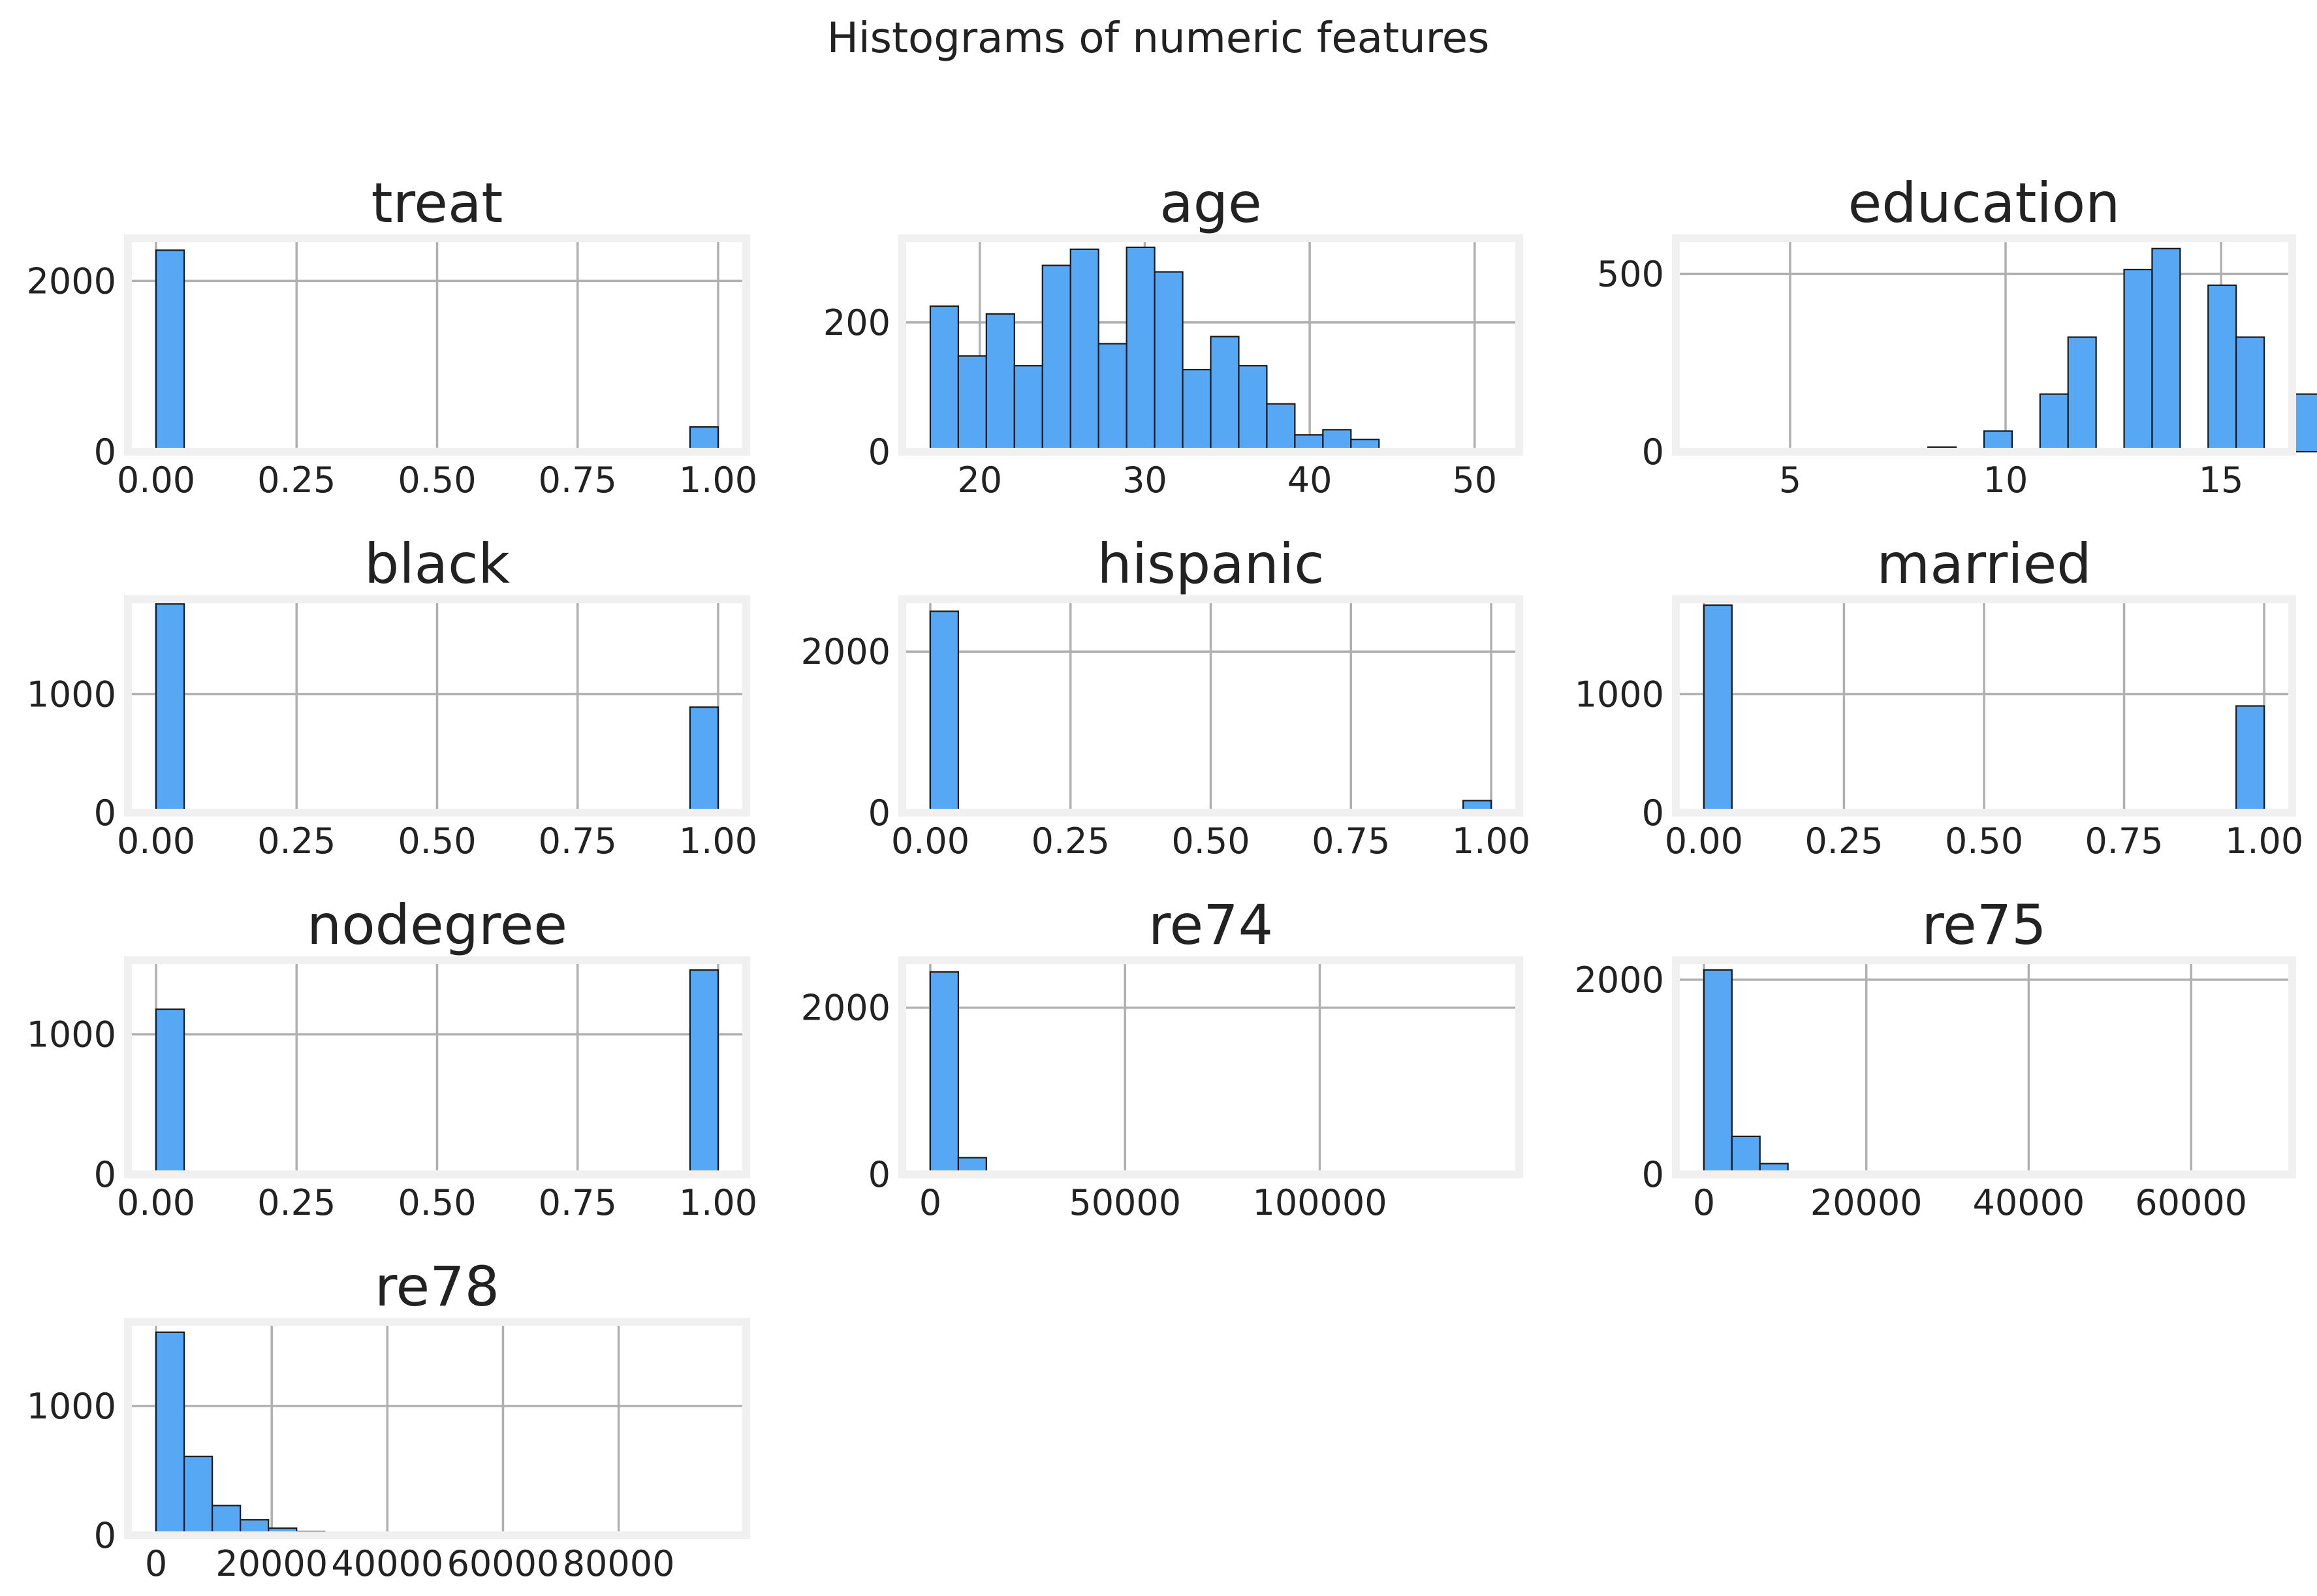 Image resolution: width=2317 pixels, height=1596 pixels. What do you see at coordinates (105, 813) in the screenshot?
I see `y-tick-label-black-0: 0` at bounding box center [105, 813].